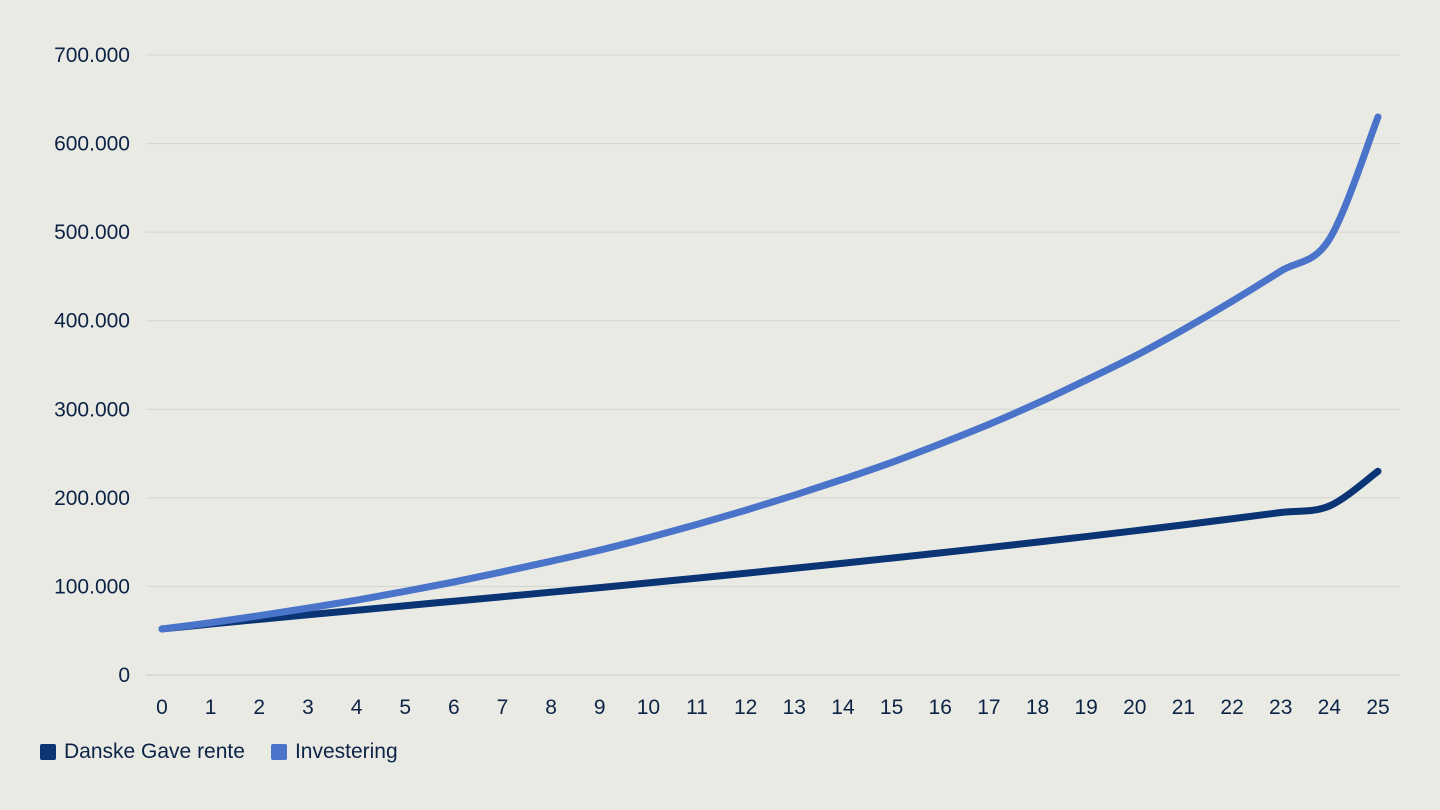 Image resolution: width=1440 pixels, height=810 pixels. What do you see at coordinates (92, 55) in the screenshot?
I see `y-tick-label: 700.000` at bounding box center [92, 55].